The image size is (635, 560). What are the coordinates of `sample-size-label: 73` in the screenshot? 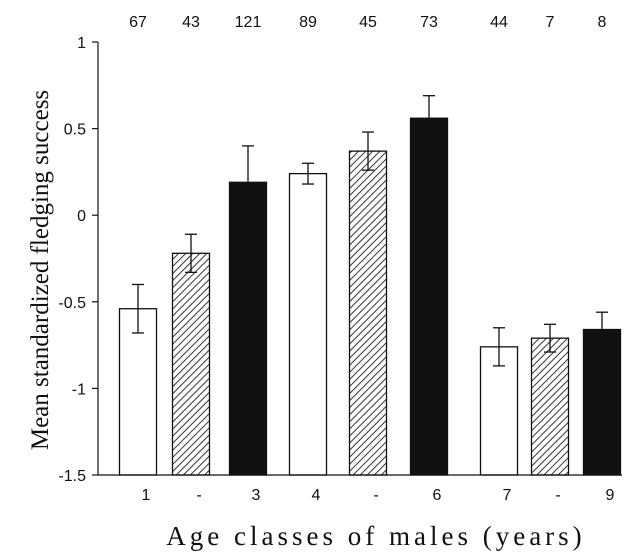 It's located at (429, 22).